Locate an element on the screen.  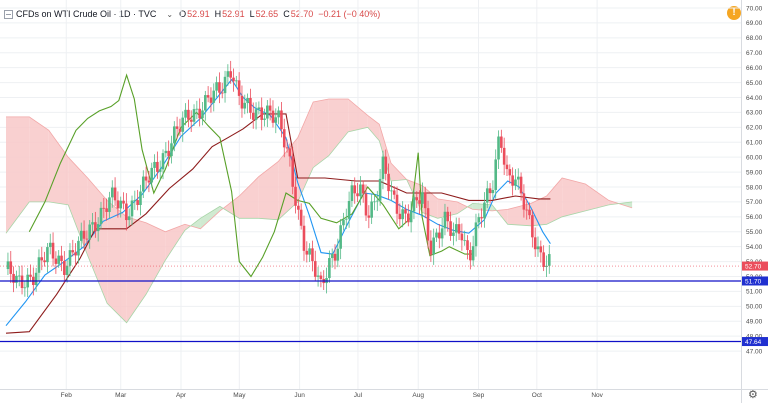
x-tick-label: Jul is located at coordinates (358, 395).